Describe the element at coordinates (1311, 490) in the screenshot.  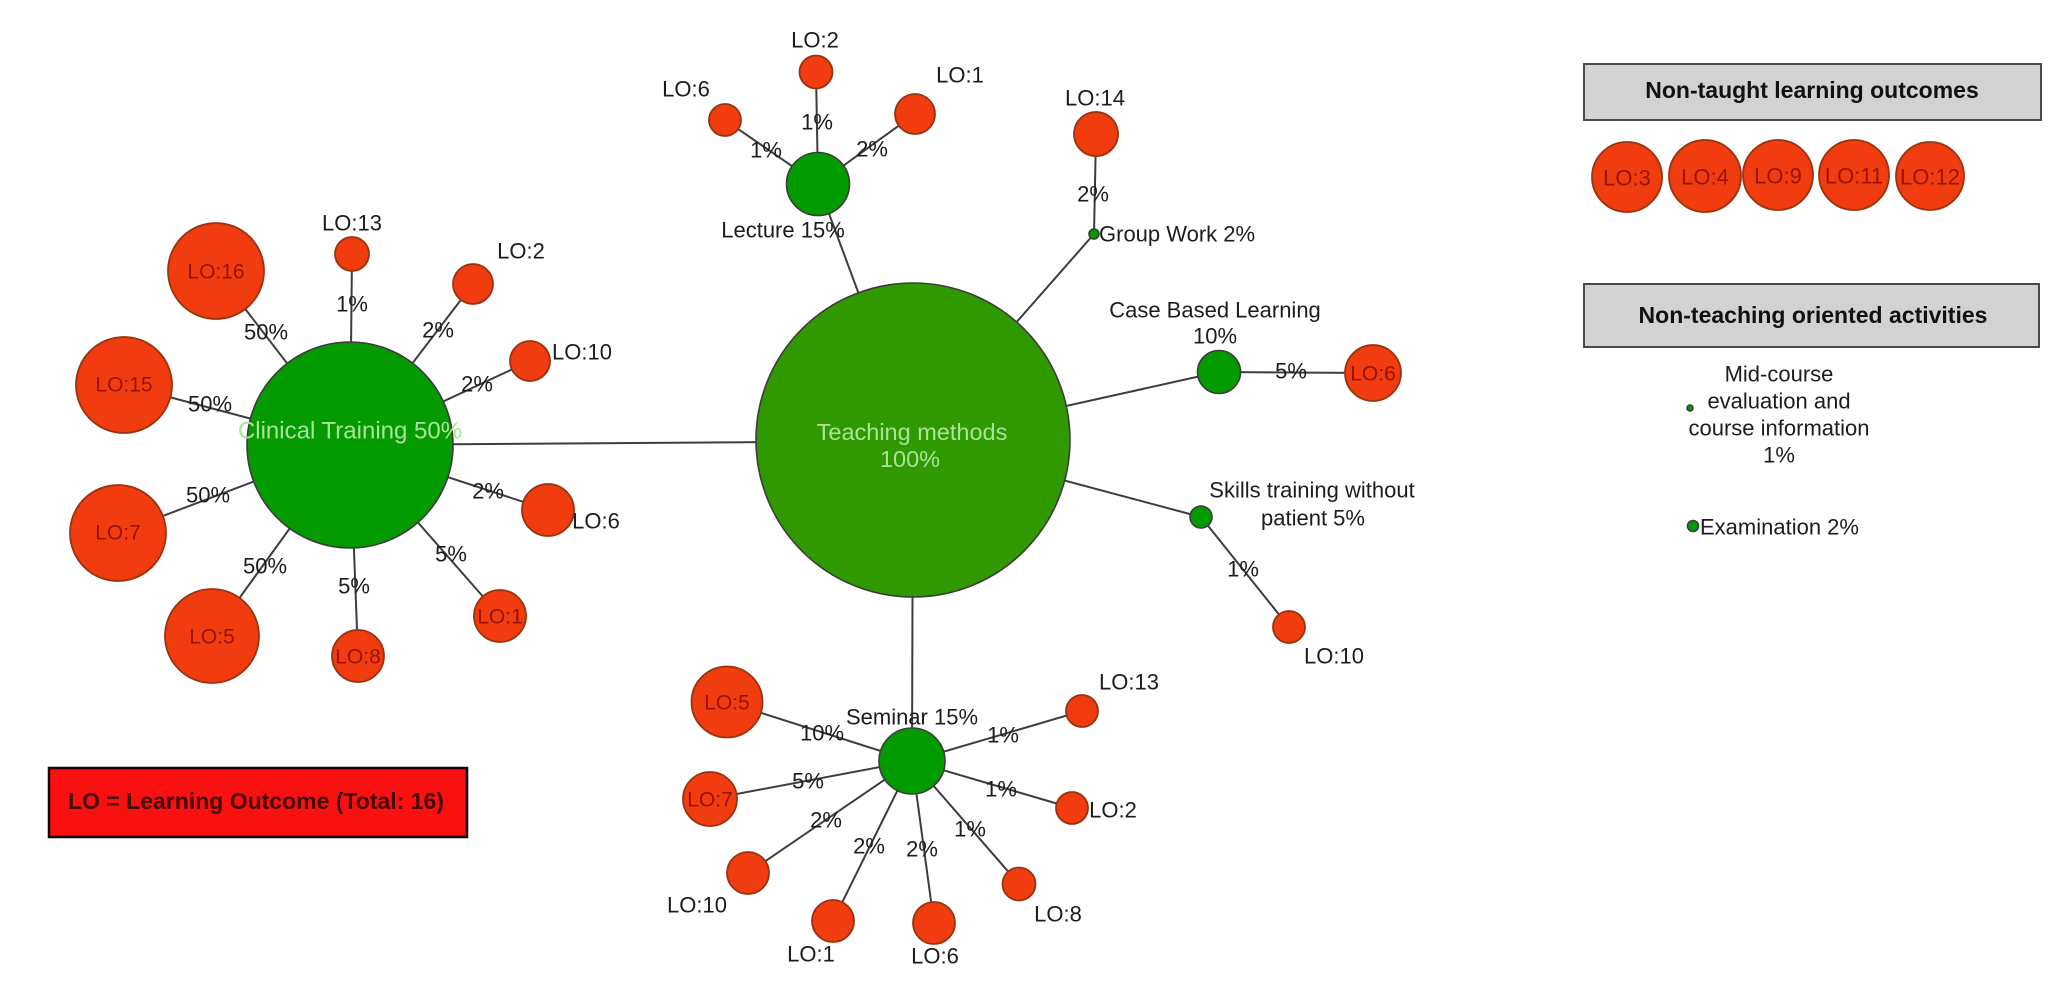
I see `svg-text: Skills training without` at that location.